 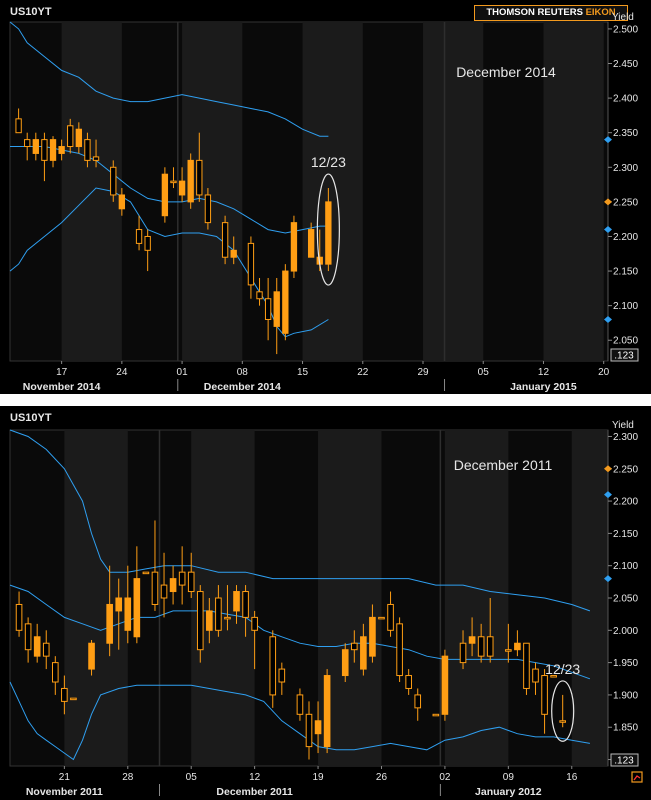 I want to click on x-tick-label: 19, so click(x=318, y=777).